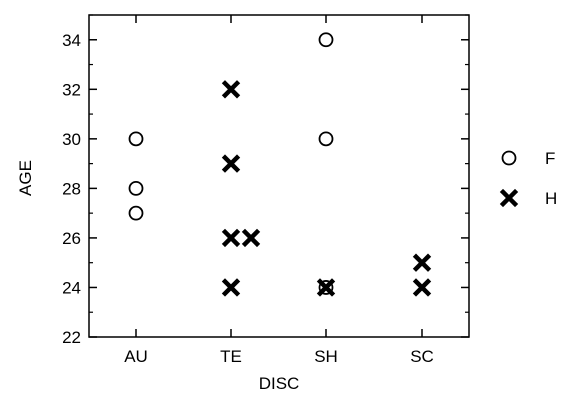  What do you see at coordinates (71, 287) in the screenshot?
I see `y-tick-label: 24` at bounding box center [71, 287].